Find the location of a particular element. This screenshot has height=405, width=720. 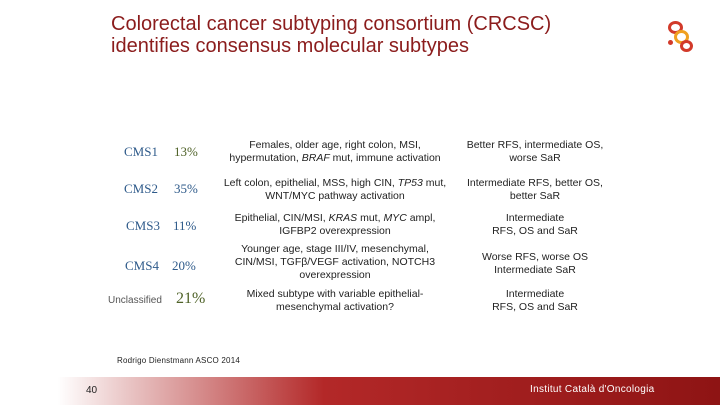

features-gene: TP53 is located at coordinates (410, 183).